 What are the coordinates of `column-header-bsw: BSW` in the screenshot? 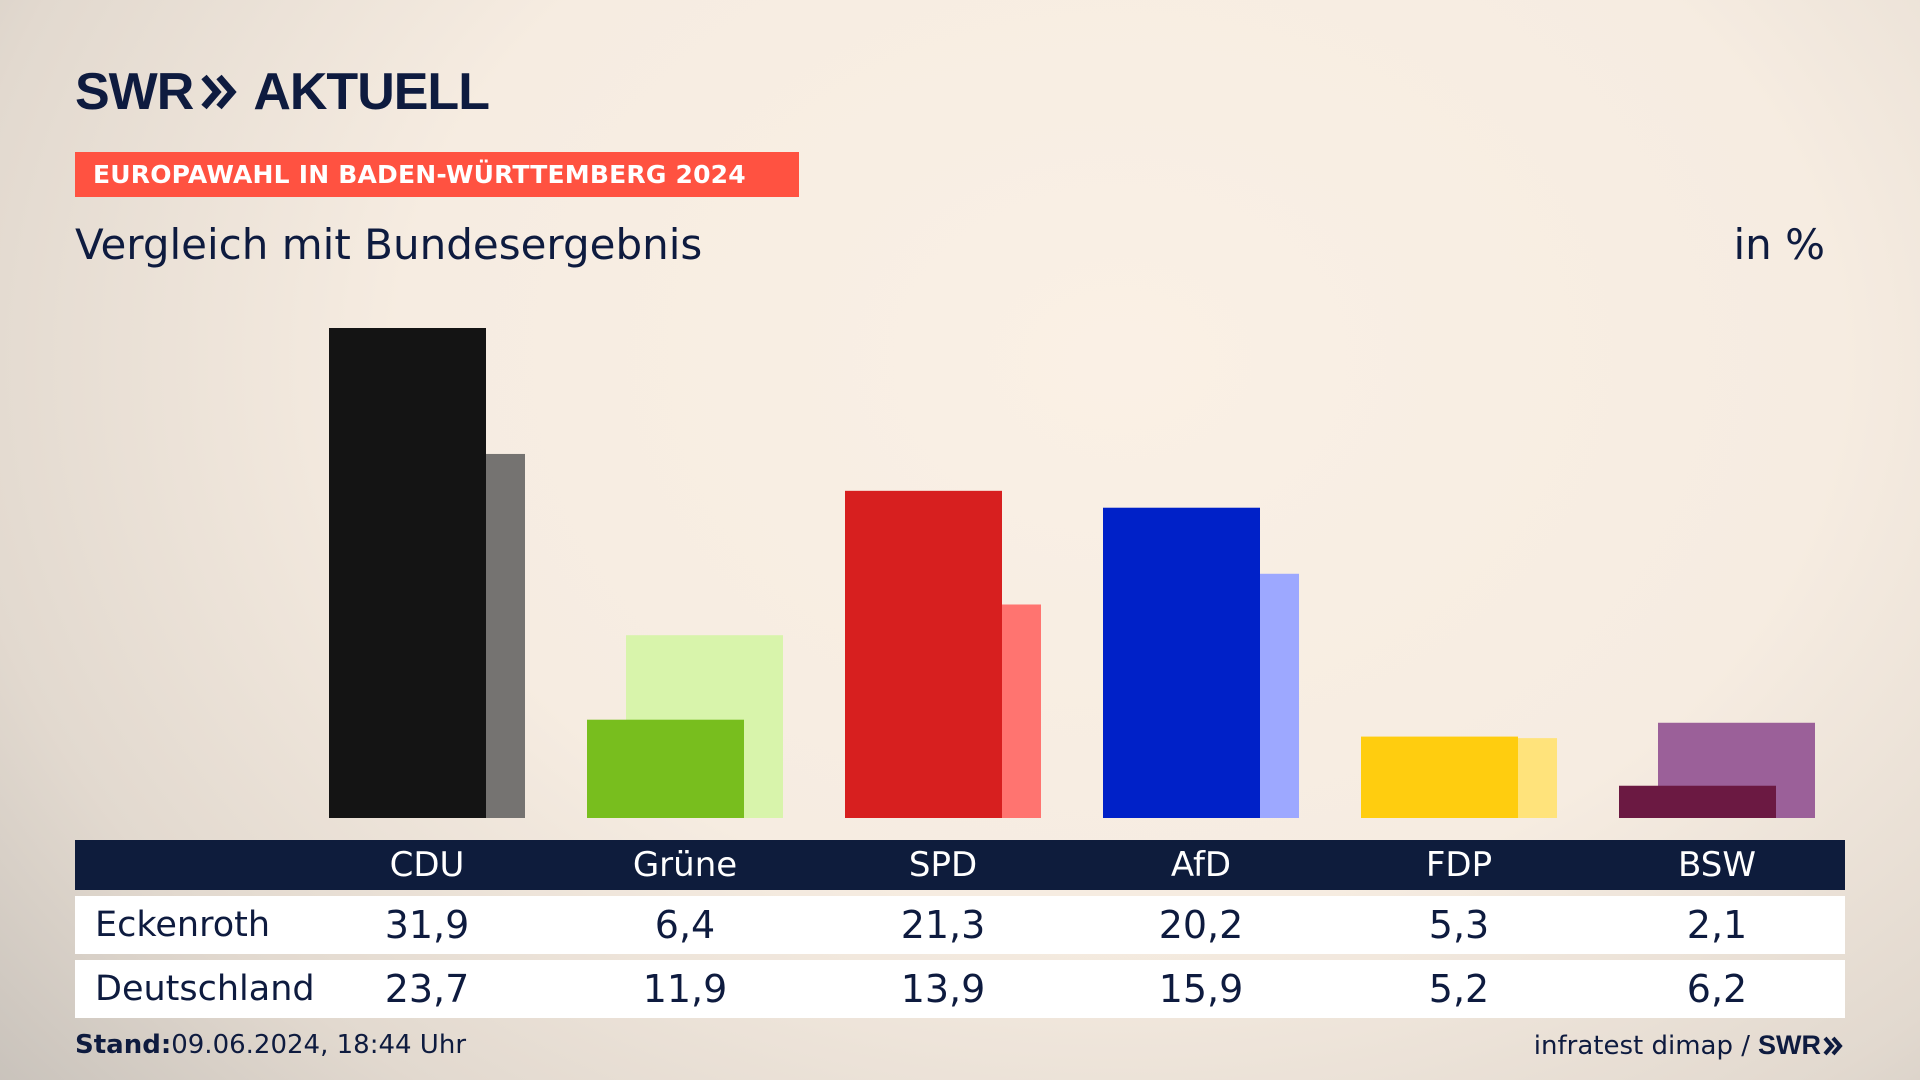 It's located at (1717, 865).